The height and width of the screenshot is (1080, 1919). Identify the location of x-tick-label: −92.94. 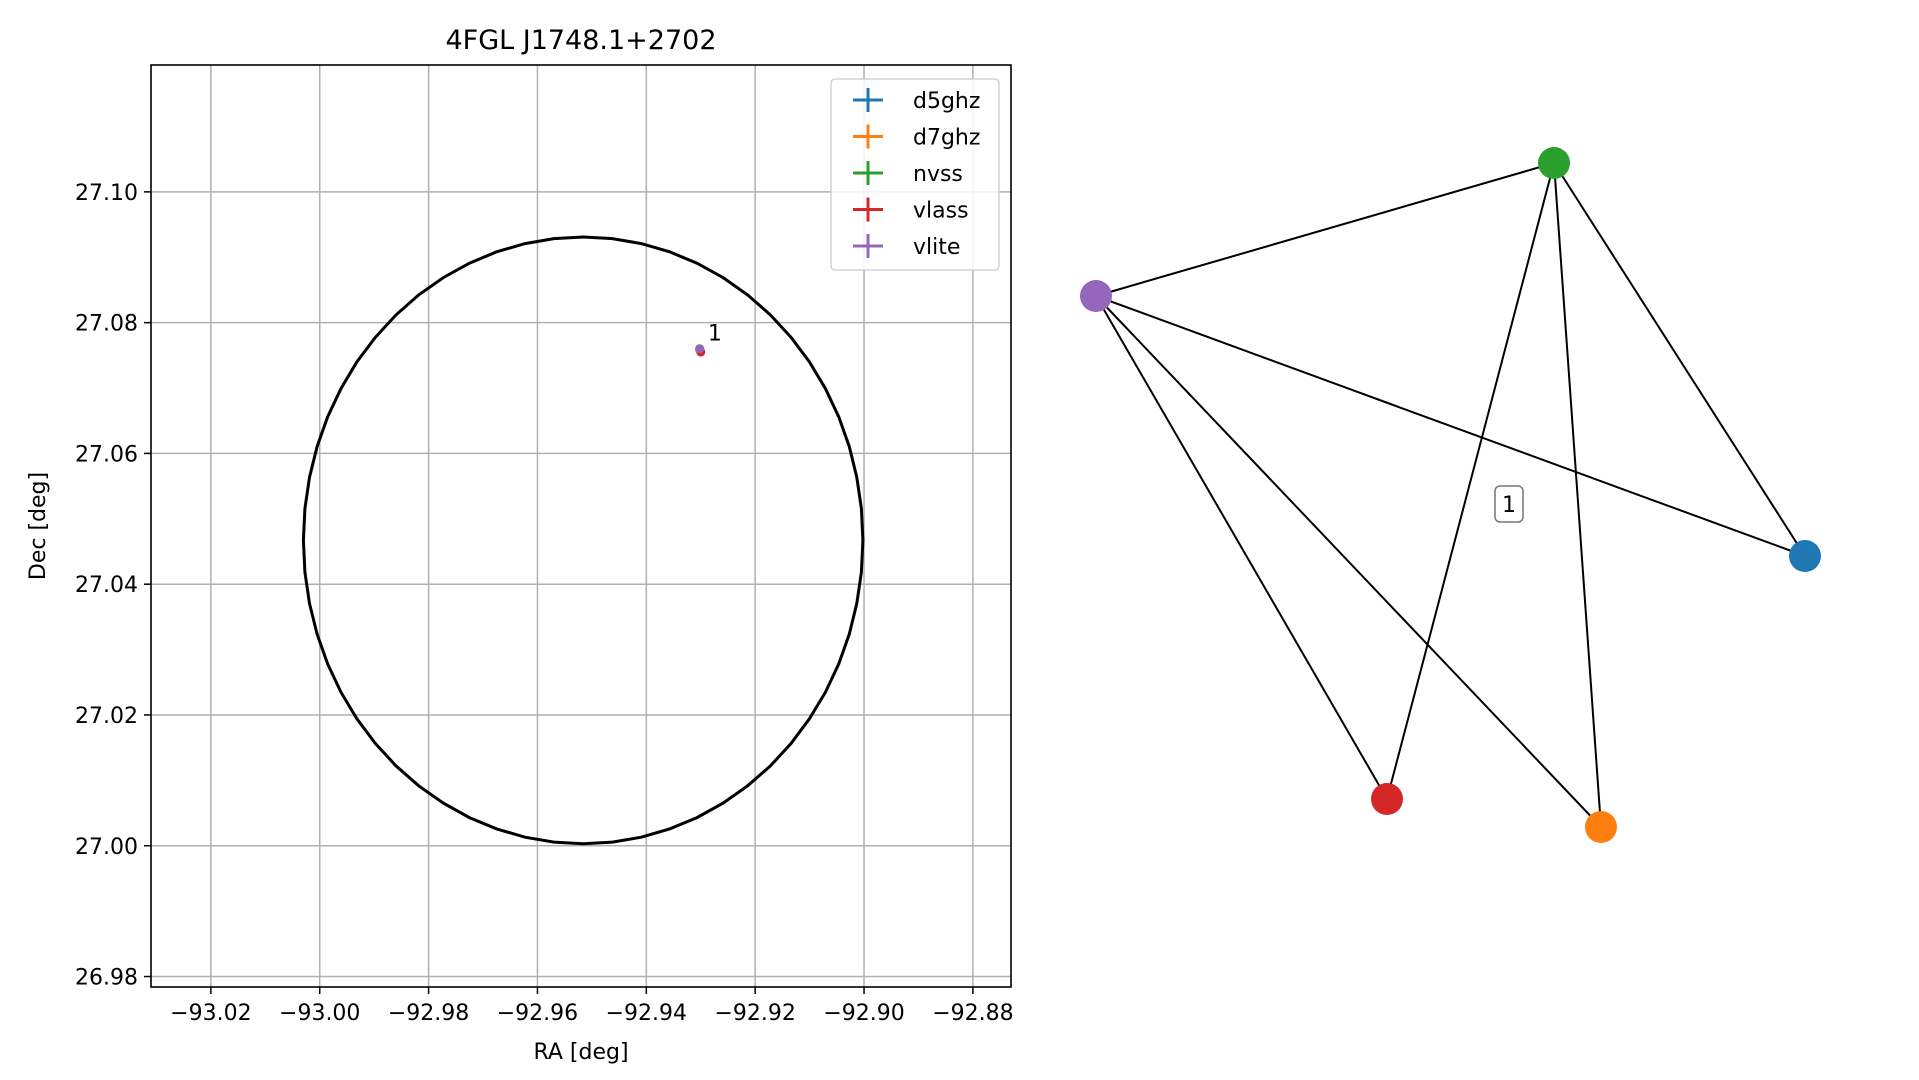
(646, 1013).